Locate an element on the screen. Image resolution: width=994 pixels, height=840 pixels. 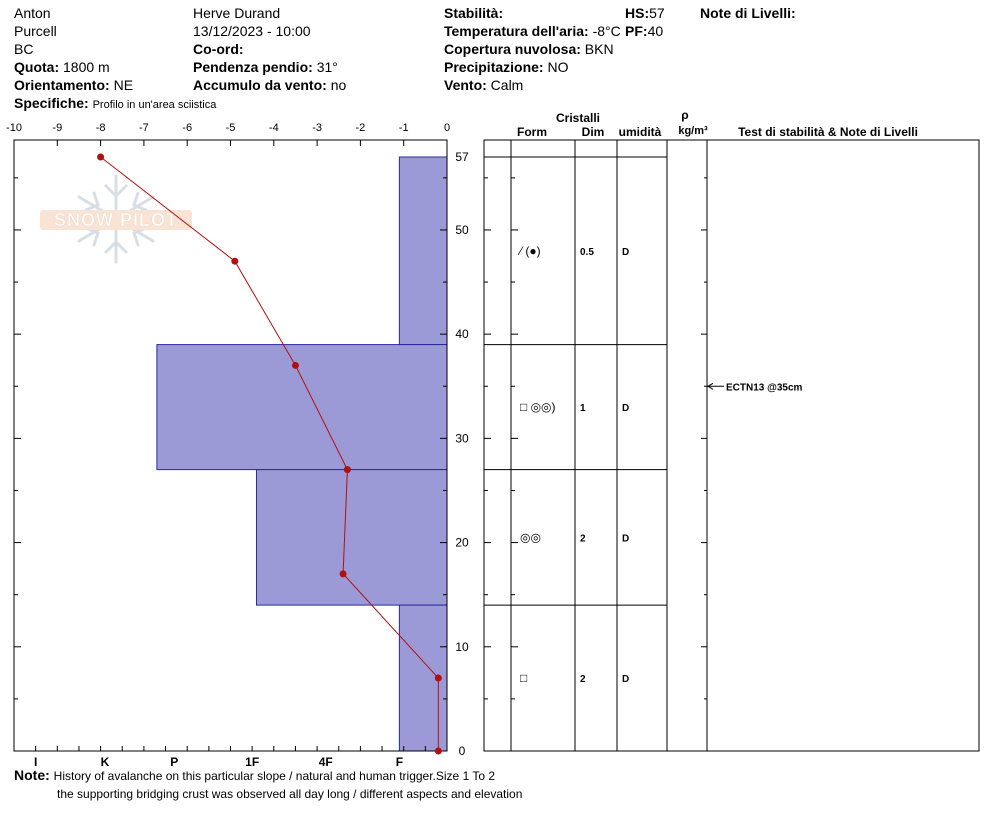
logo-text: SNOW PILOT is located at coordinates (116, 220).